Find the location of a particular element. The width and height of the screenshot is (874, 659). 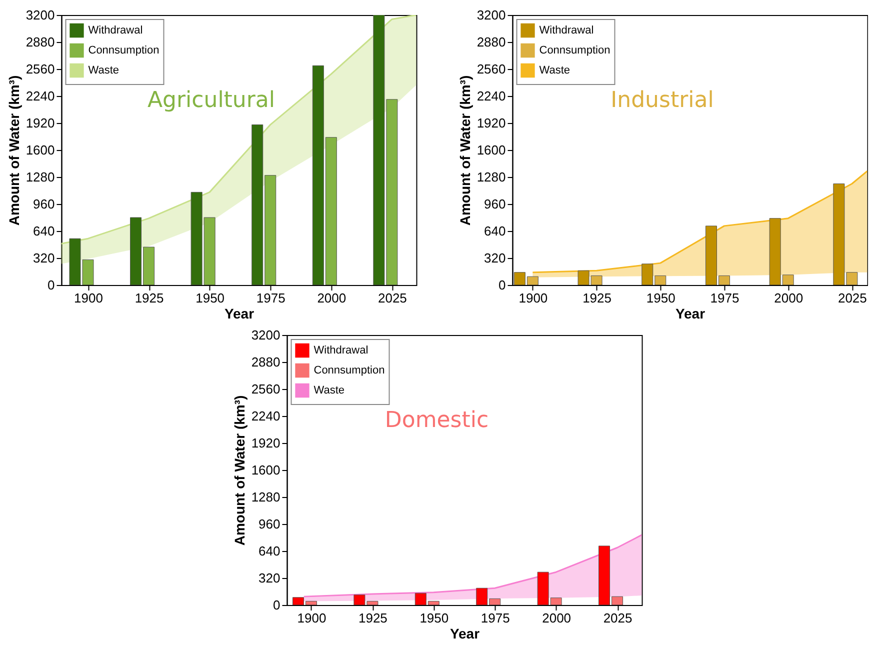

annotation: Agricultural is located at coordinates (211, 100).